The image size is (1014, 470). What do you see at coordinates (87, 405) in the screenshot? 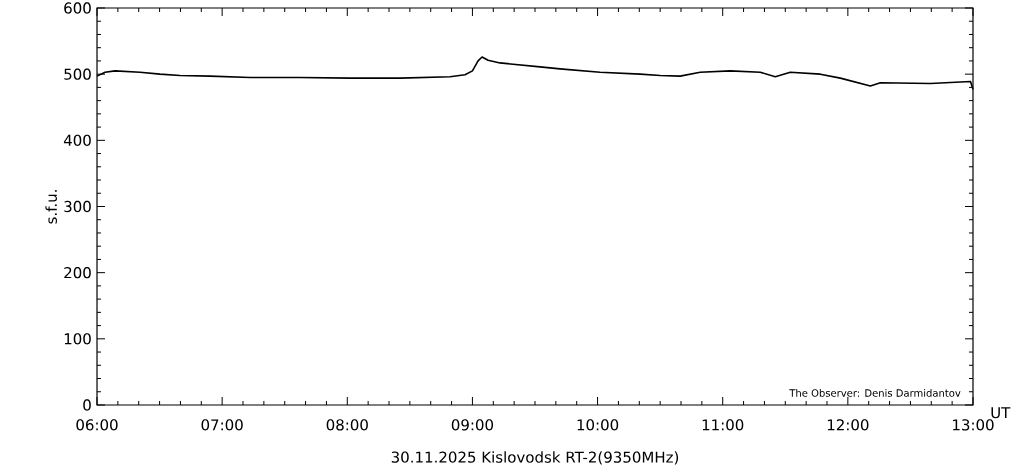
I see `y-tick-label: 0` at bounding box center [87, 405].